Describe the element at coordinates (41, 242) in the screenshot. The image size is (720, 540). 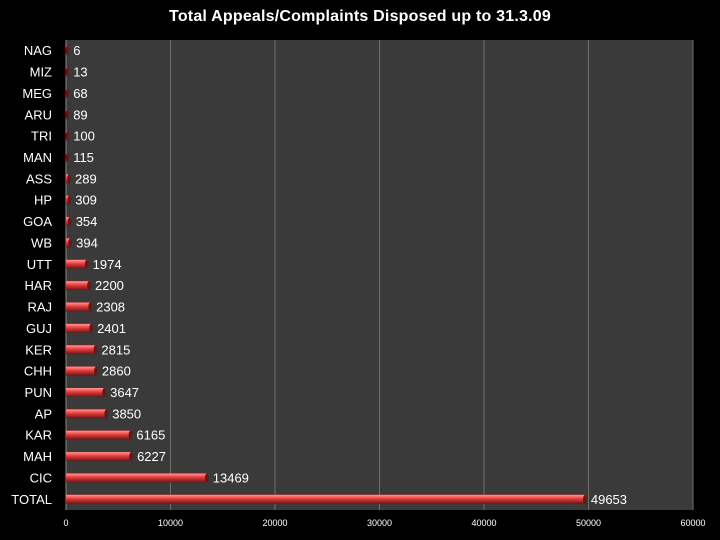
I see `category-label: WB` at that location.